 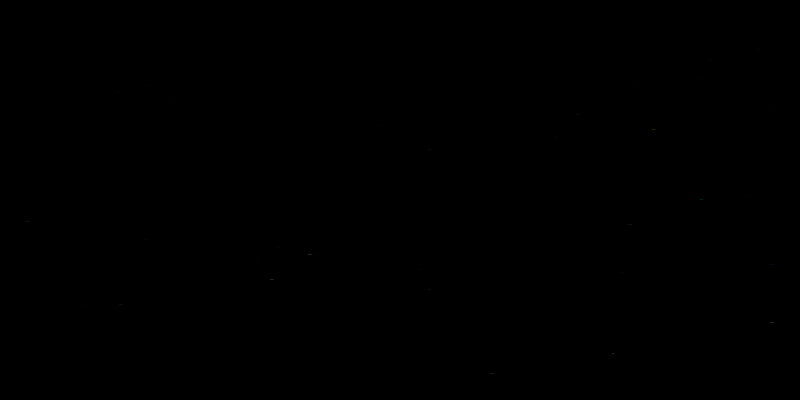 I want to click on word-sacrifice: sacrifice, so click(x=8, y=263).